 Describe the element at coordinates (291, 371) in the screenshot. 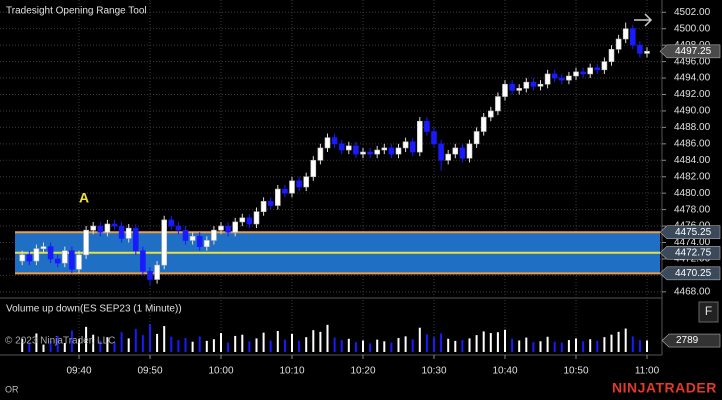

I see `x-tick-label: 10:10` at that location.